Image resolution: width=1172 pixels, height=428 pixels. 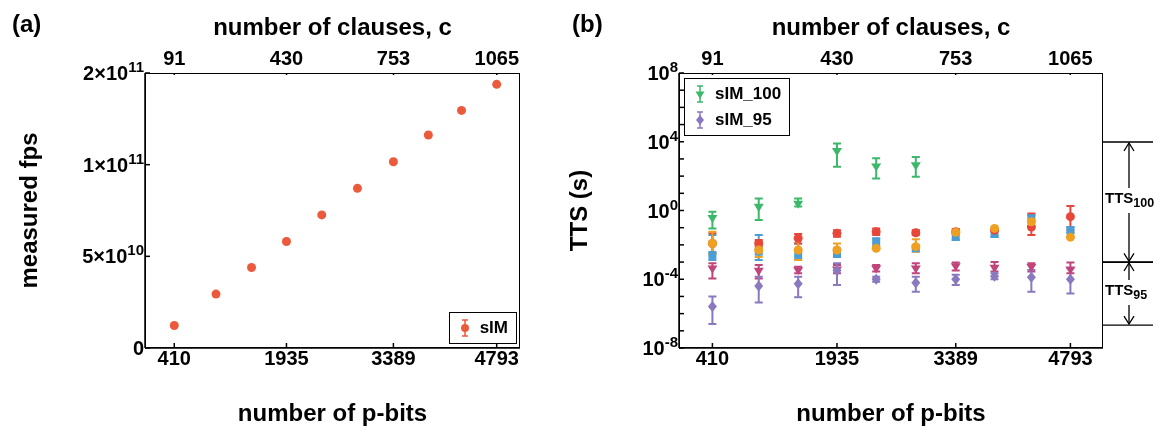 What do you see at coordinates (587, 24) in the screenshot?
I see `chart-title: (b)` at bounding box center [587, 24].